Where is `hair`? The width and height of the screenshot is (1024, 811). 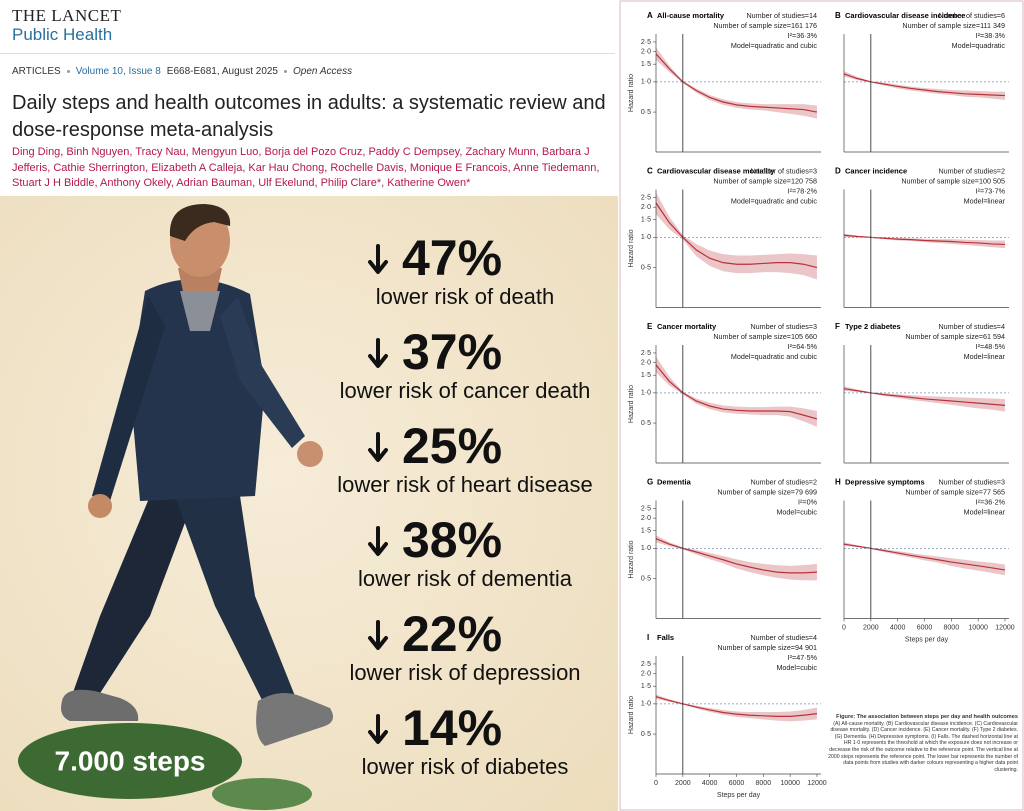
hair is located at coordinates (200, 222).